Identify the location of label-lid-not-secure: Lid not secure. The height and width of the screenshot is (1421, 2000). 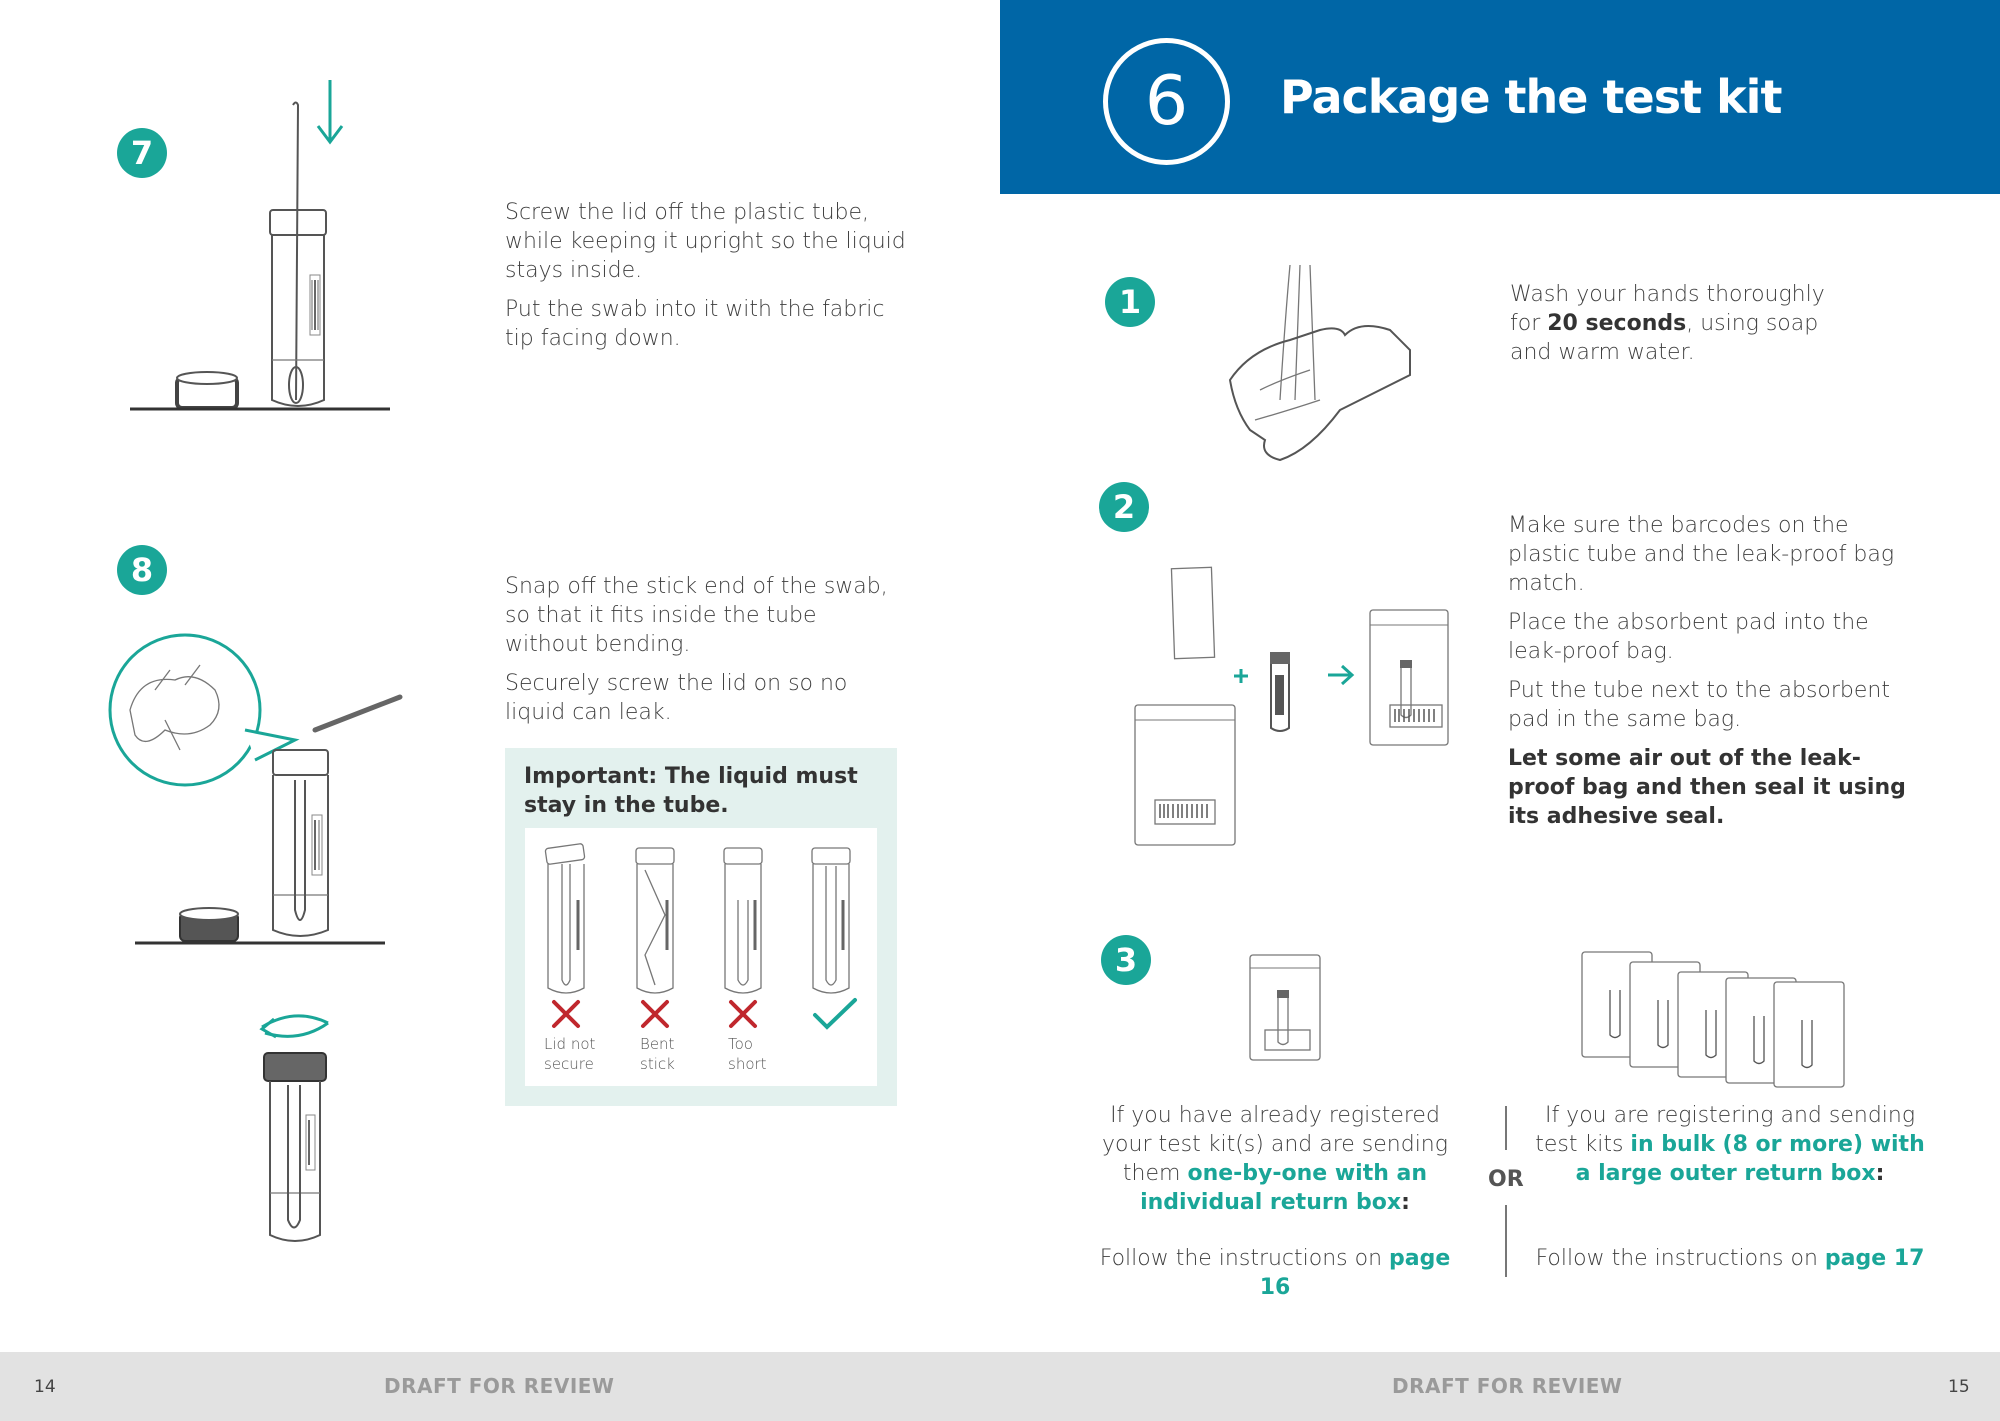
(570, 1054).